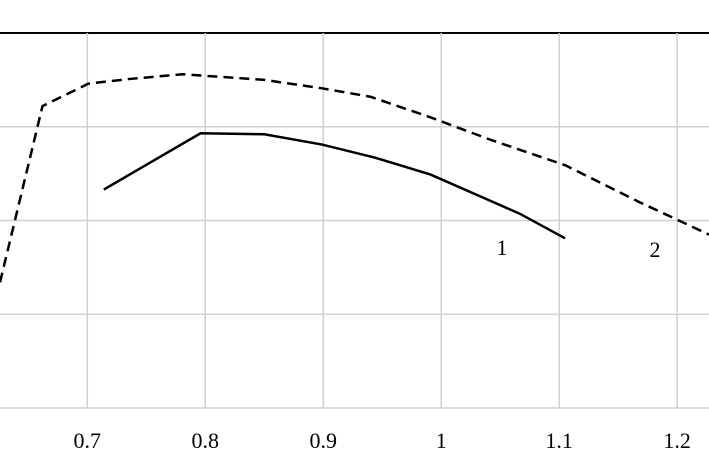  Describe the element at coordinates (502, 247) in the screenshot. I see `series-label: 1` at that location.